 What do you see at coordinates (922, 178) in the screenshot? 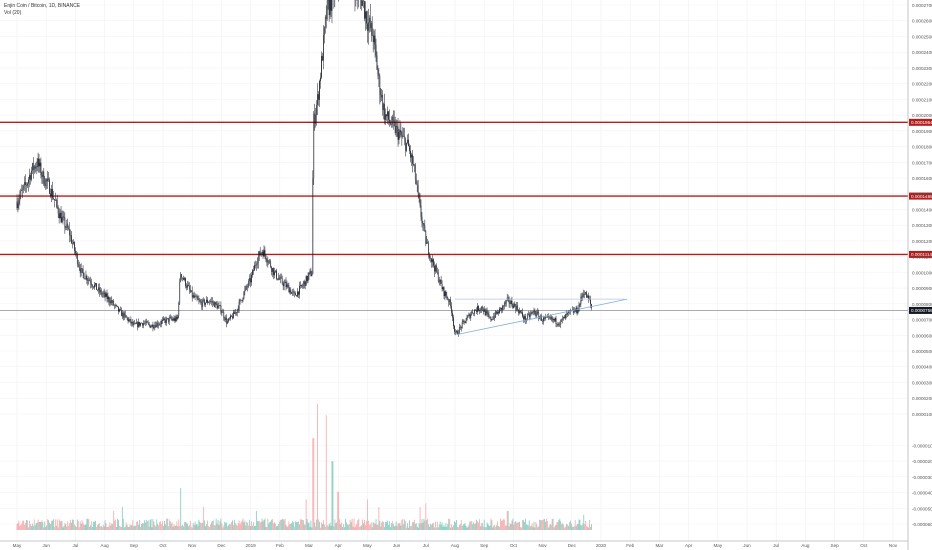
I see `price-tick-label: 0.0001600` at bounding box center [922, 178].